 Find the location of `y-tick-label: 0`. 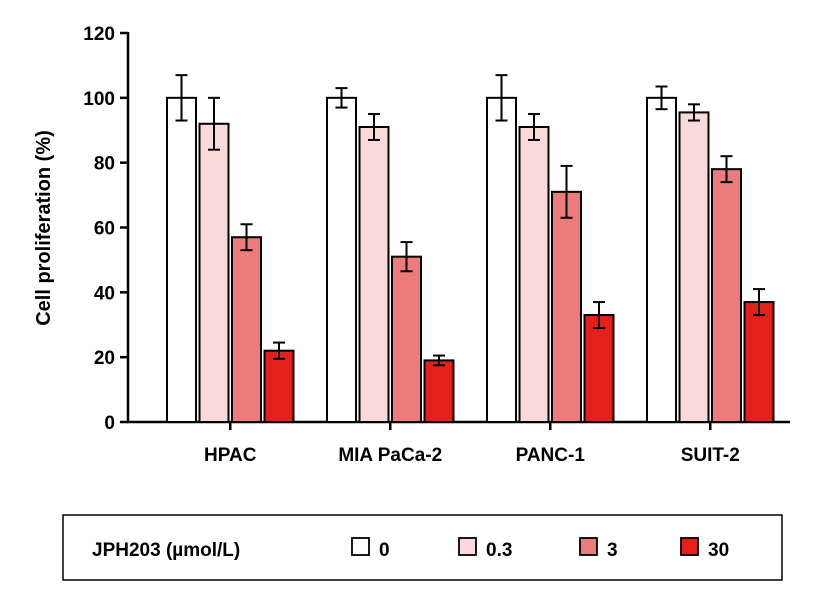

y-tick-label: 0 is located at coordinates (109, 423).